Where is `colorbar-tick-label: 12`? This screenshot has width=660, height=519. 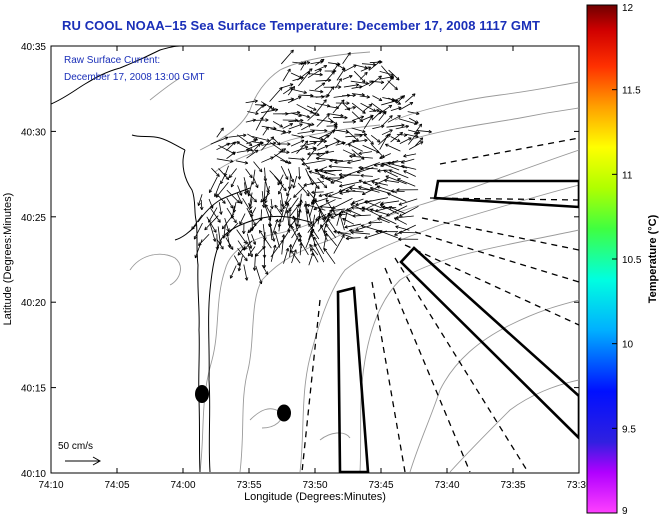 colorbar-tick-label: 12 is located at coordinates (628, 8).